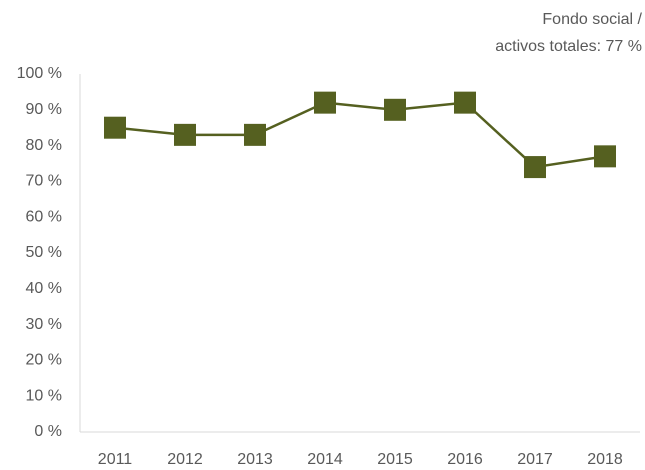  I want to click on y-tick-label: 60 %, so click(44, 216).